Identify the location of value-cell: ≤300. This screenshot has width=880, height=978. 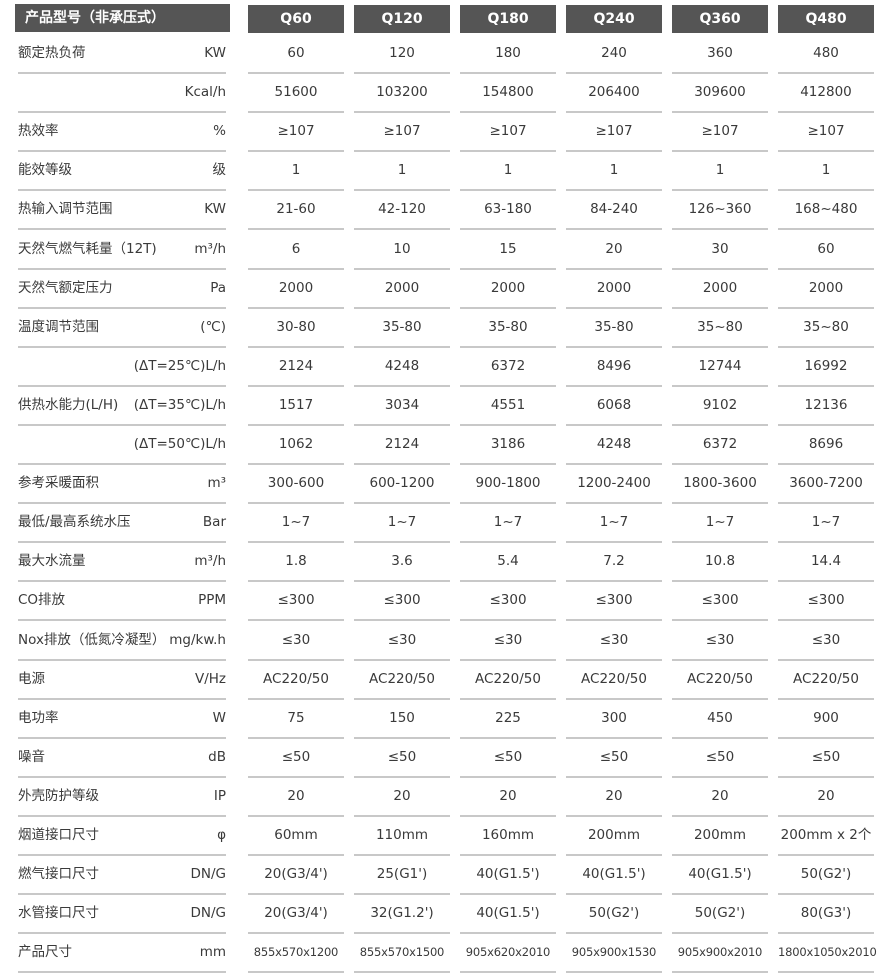
(402, 602).